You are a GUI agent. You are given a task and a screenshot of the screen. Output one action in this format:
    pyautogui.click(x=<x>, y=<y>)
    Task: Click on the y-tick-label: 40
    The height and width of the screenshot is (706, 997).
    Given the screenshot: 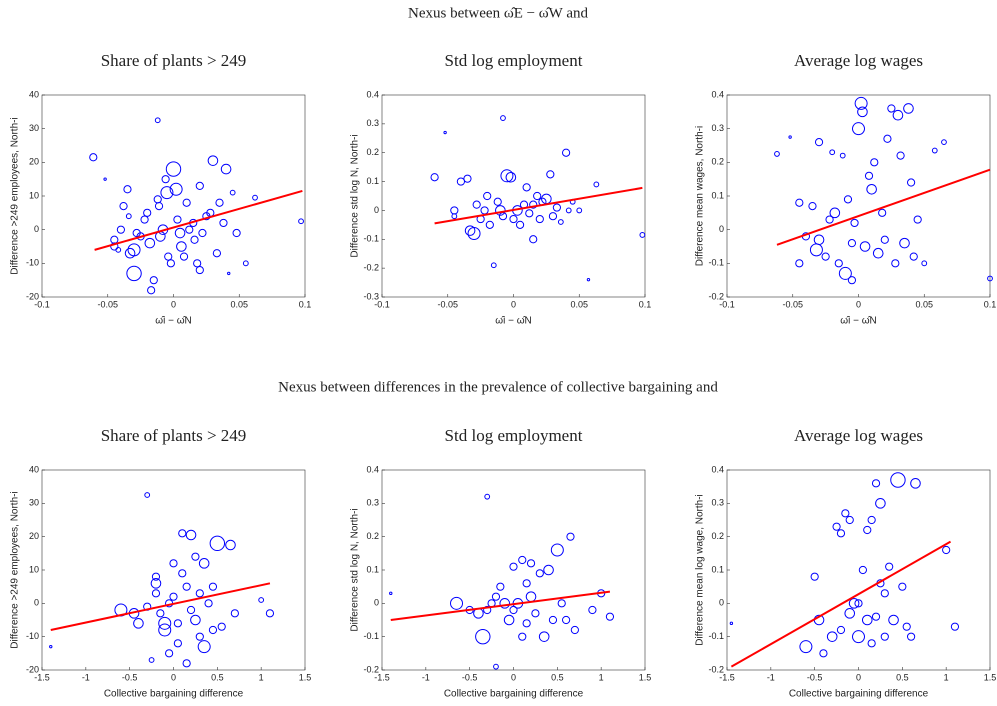 What is the action you would take?
    pyautogui.click(x=34, y=469)
    